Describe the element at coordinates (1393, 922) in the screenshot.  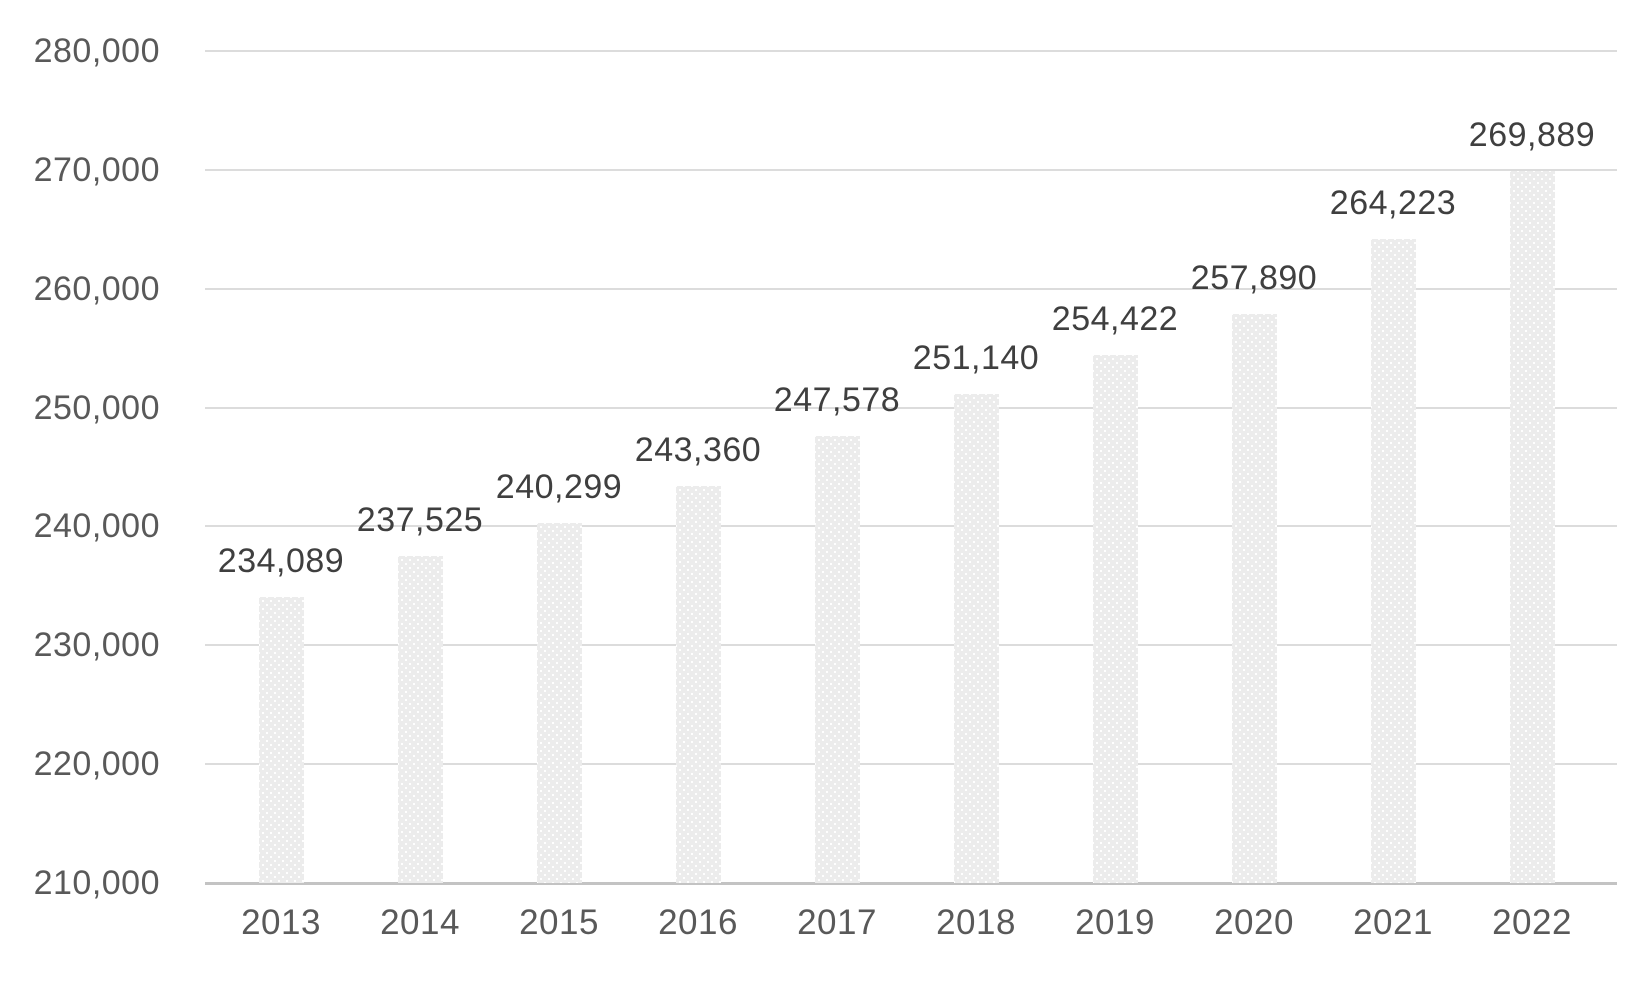
I see `x-axis-tick-label: 2021` at that location.